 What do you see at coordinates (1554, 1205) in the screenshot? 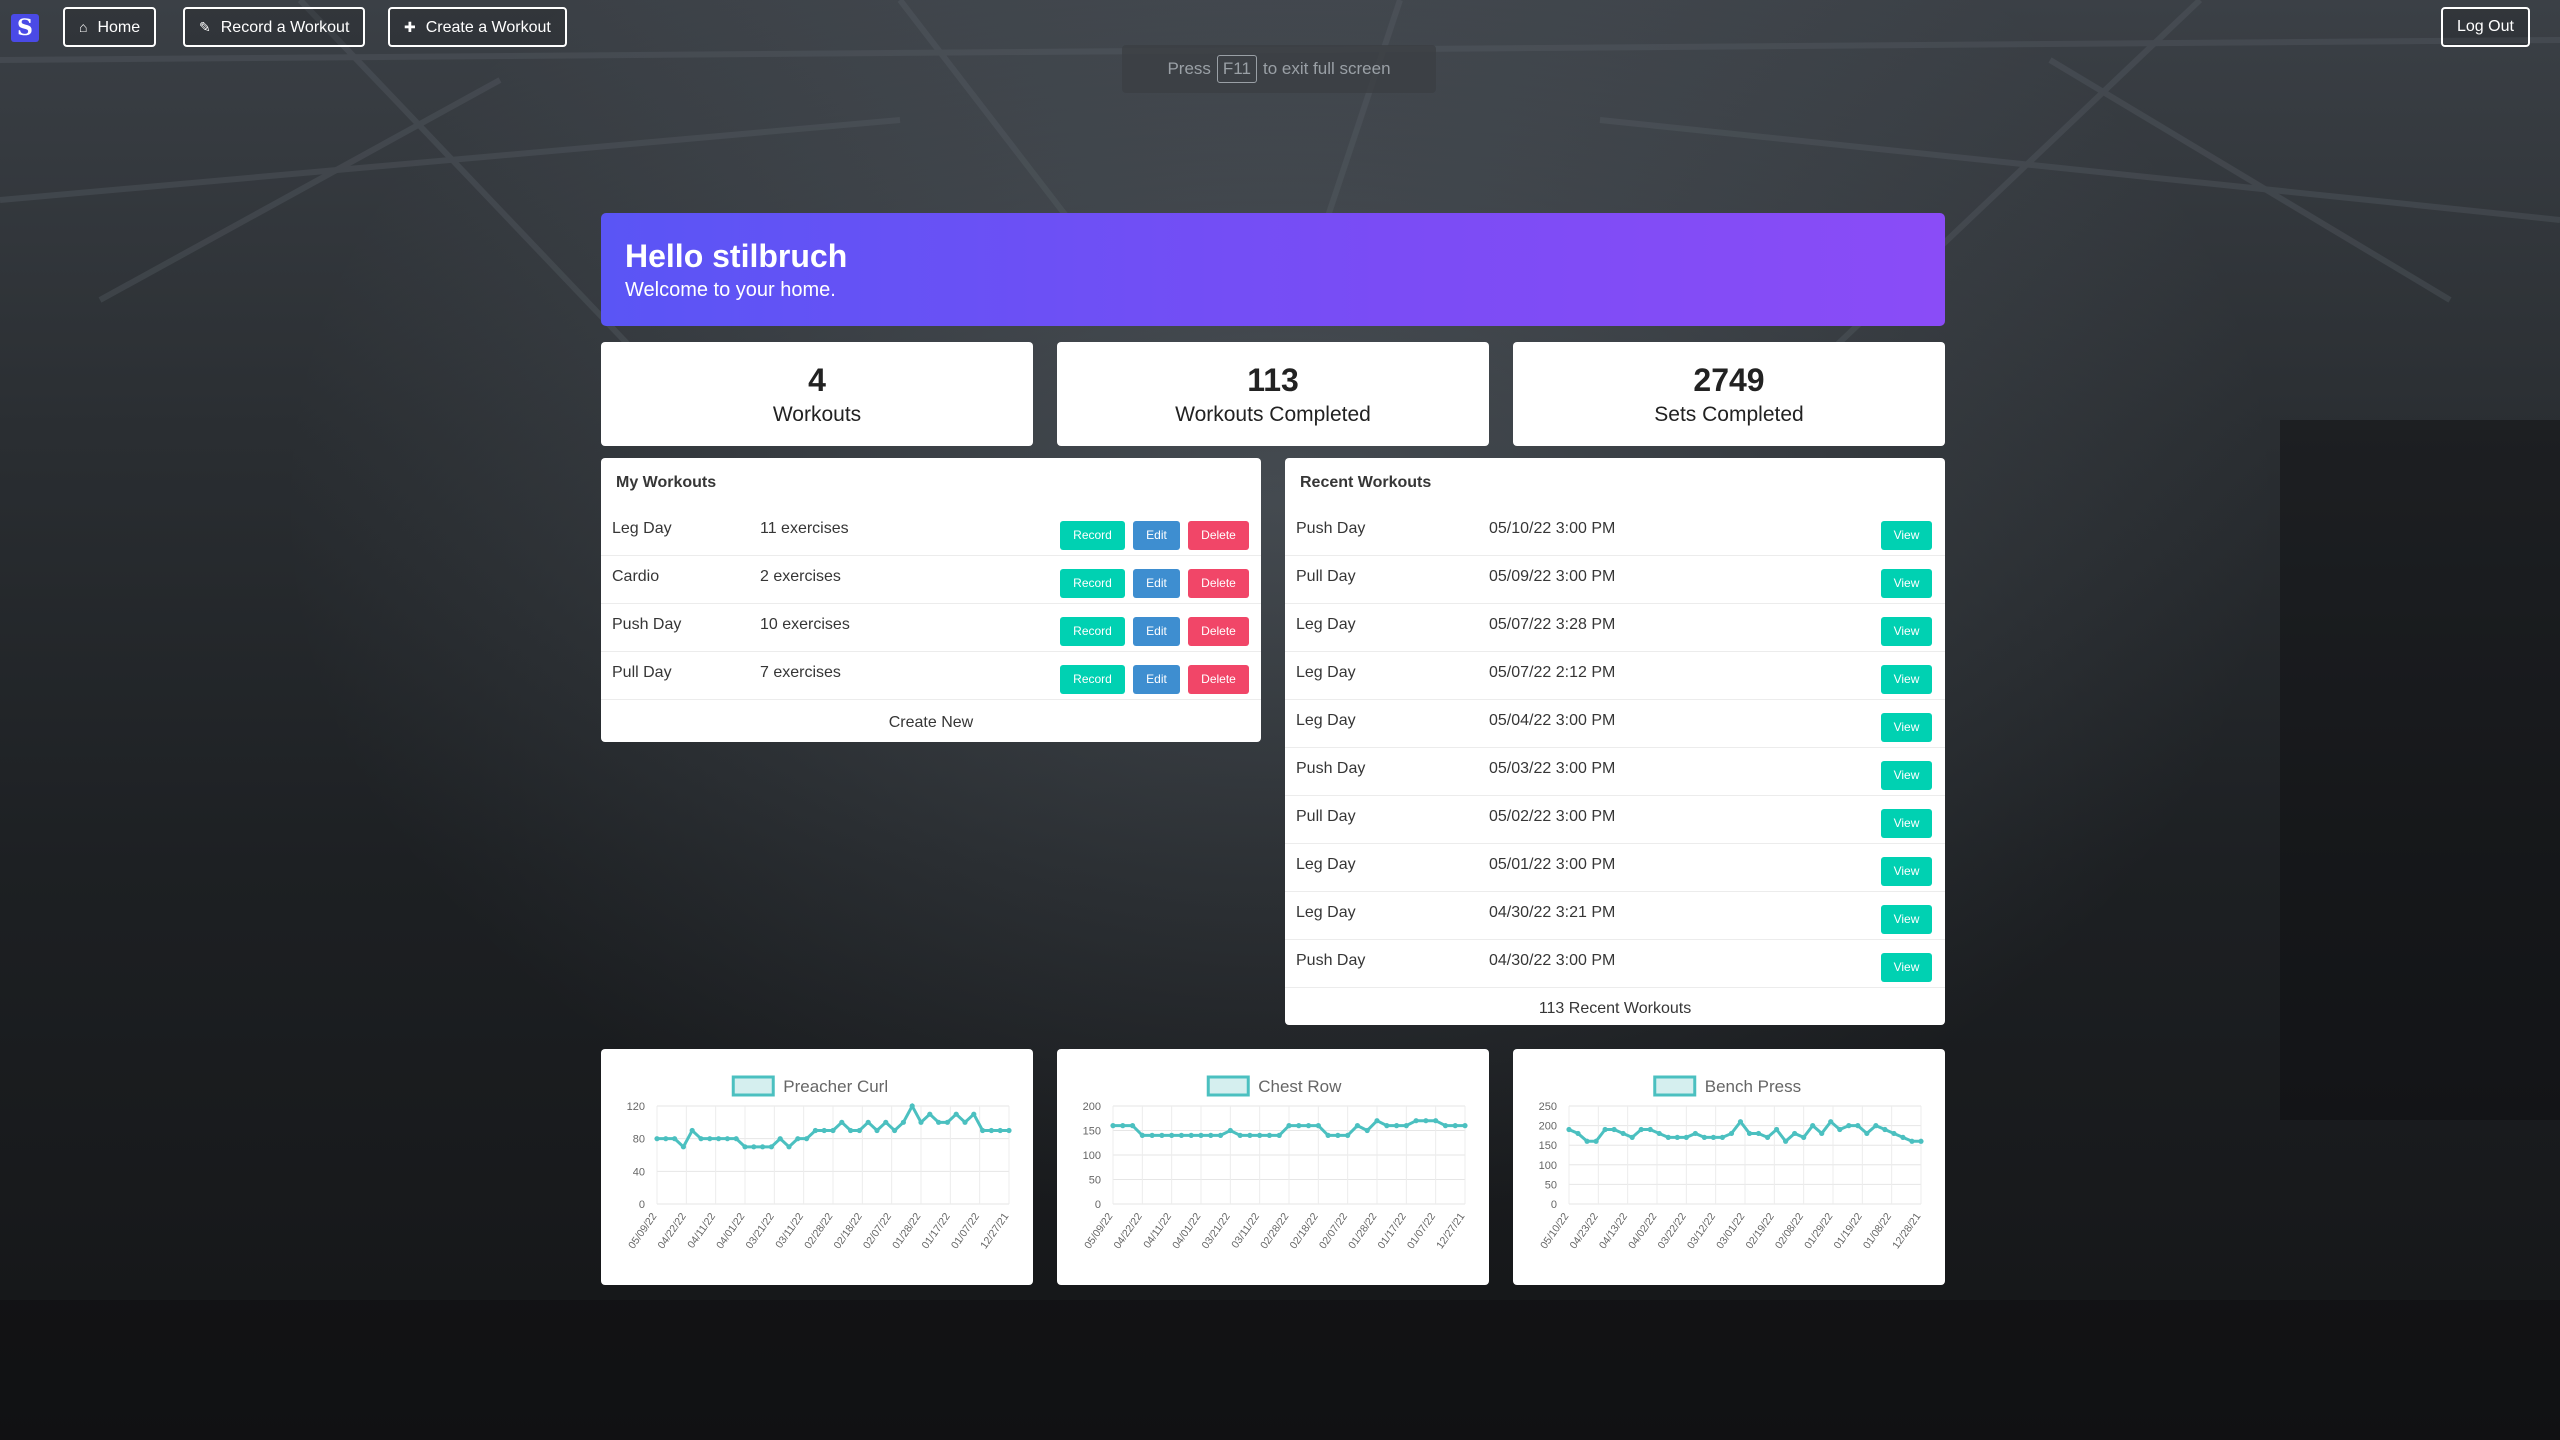
I see `y-tick-label: 0` at bounding box center [1554, 1205].